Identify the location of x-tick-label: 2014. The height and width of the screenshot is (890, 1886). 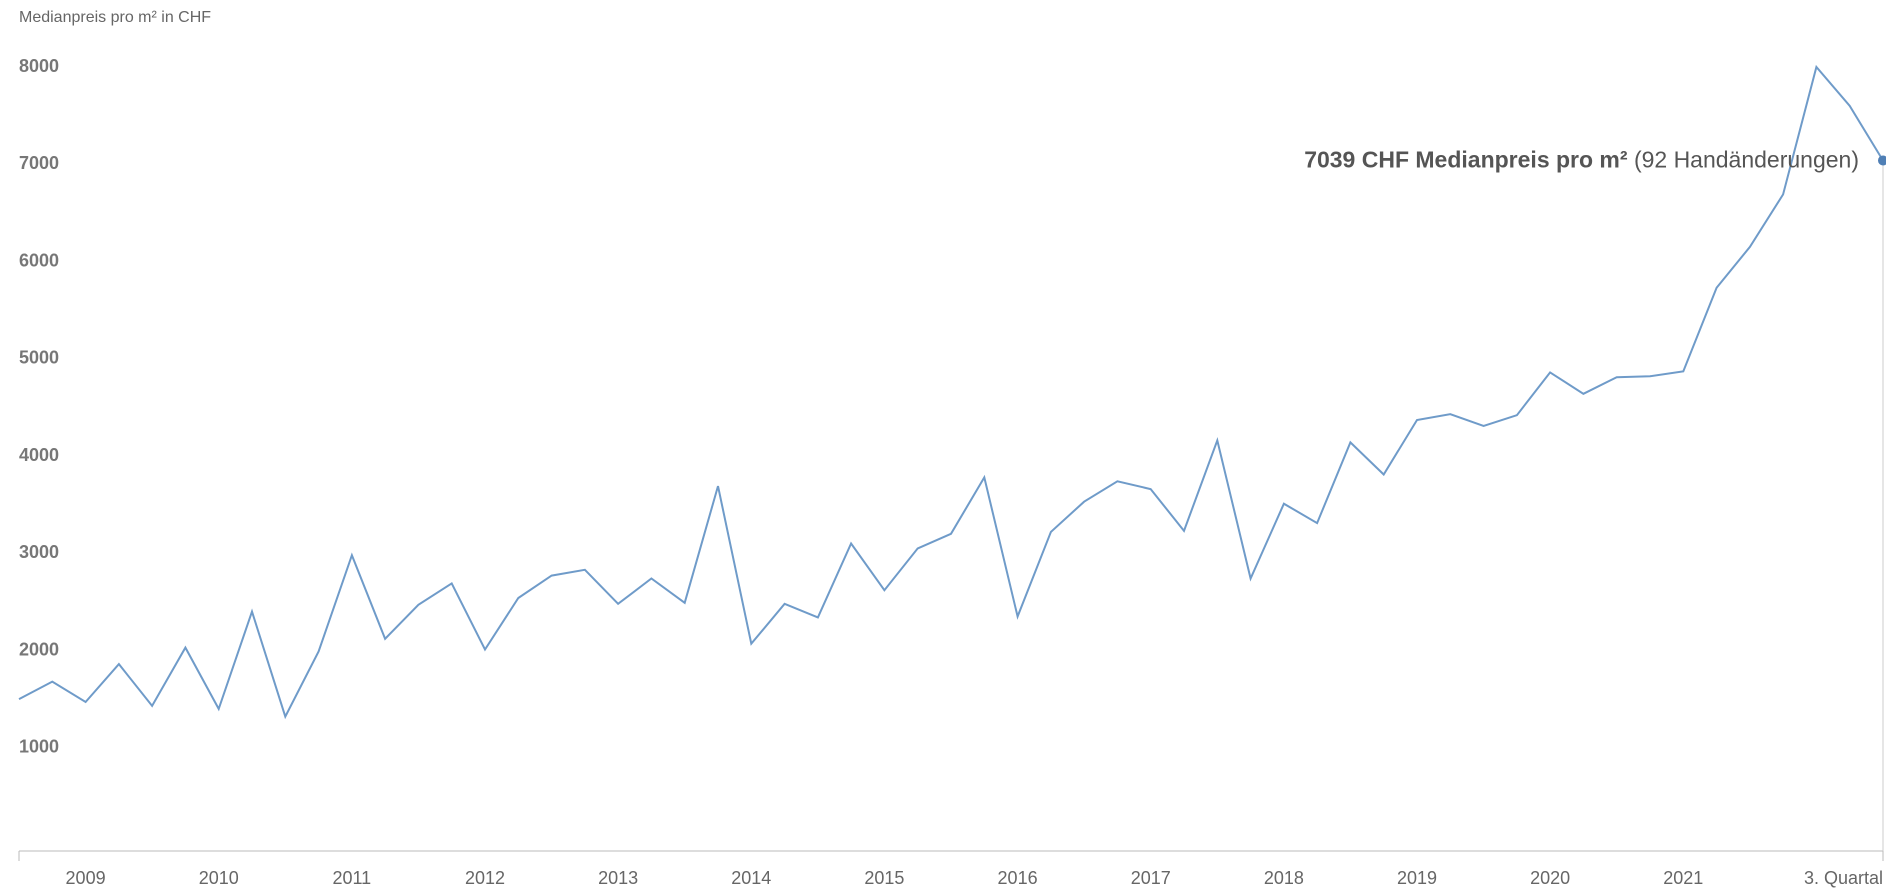
(751, 878).